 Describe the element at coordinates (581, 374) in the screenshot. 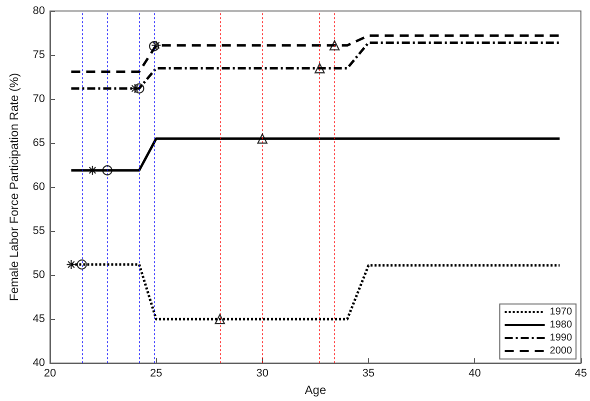

I see `x-tick-label: 45` at that location.